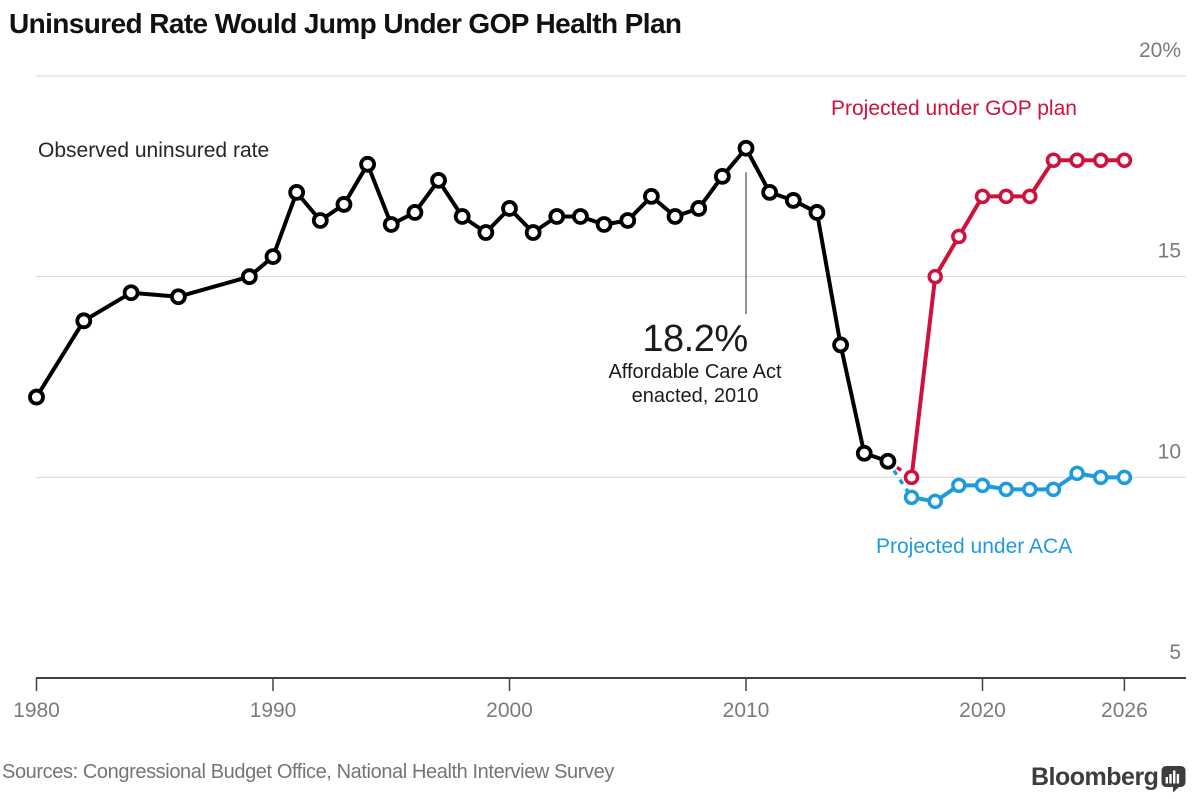 This screenshot has width=1200, height=799. What do you see at coordinates (1169, 251) in the screenshot?
I see `y-axis-label: 15` at bounding box center [1169, 251].